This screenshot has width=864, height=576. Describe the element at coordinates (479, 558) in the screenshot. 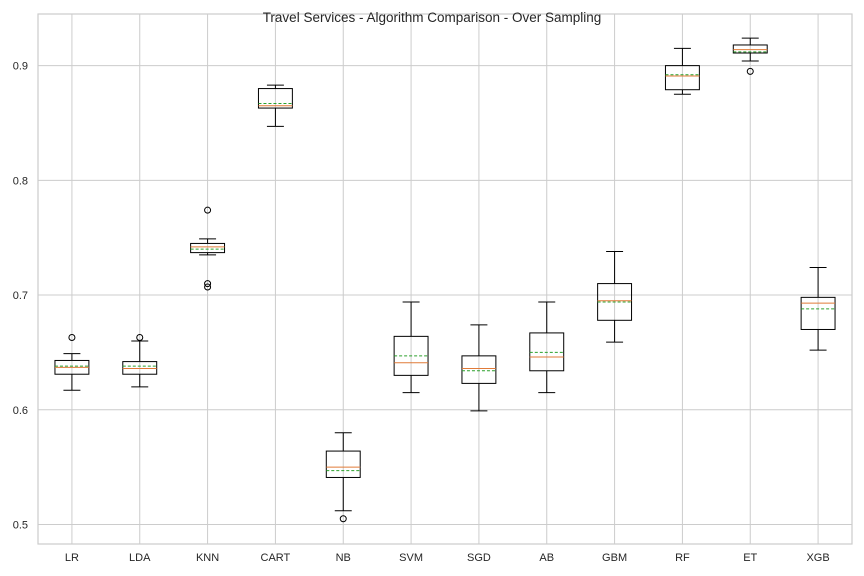

I see `x-tick-label: SGD` at that location.